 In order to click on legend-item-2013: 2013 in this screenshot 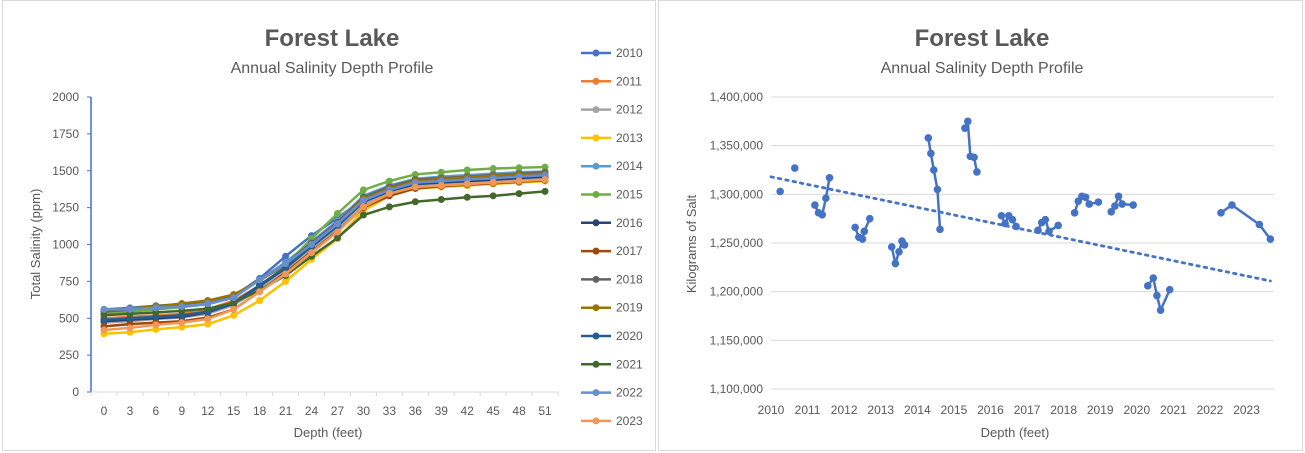, I will do `click(612, 138)`.